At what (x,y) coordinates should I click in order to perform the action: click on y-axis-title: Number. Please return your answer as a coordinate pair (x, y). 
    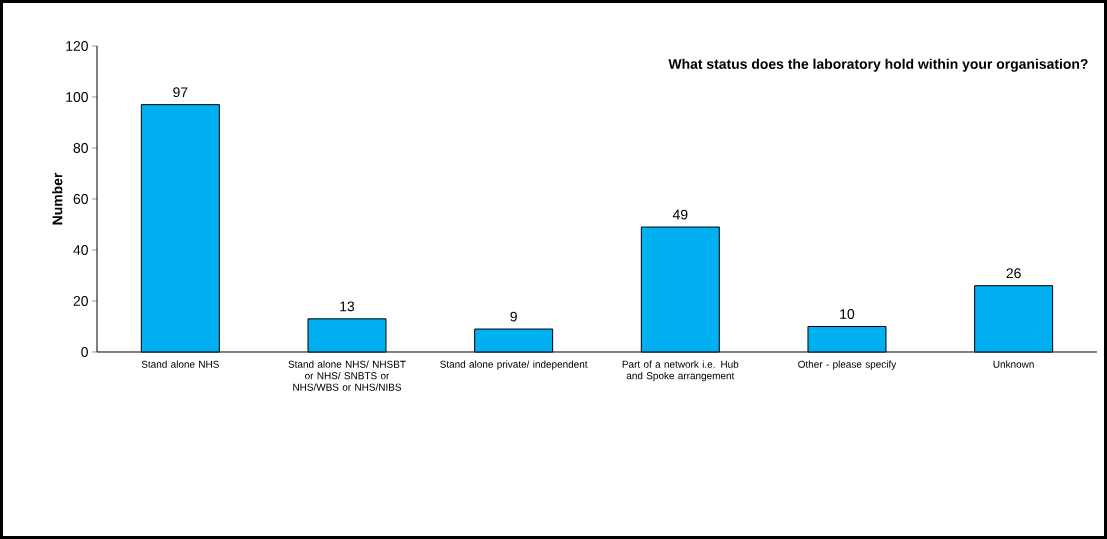
    Looking at the image, I should click on (57, 198).